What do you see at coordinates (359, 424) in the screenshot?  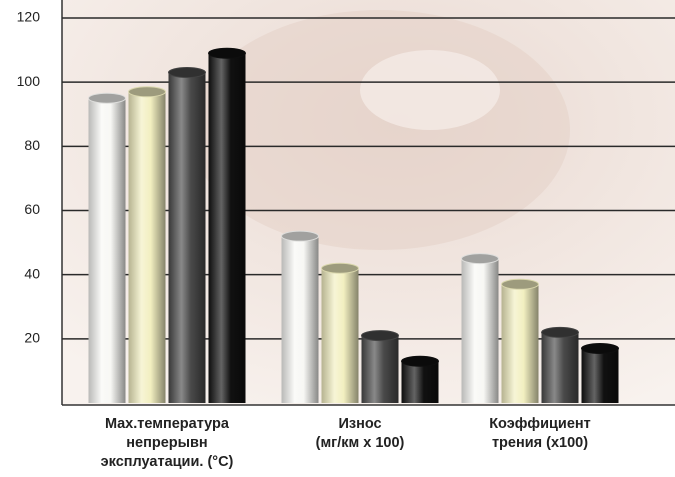 I see `x-tick-label: Износ` at bounding box center [359, 424].